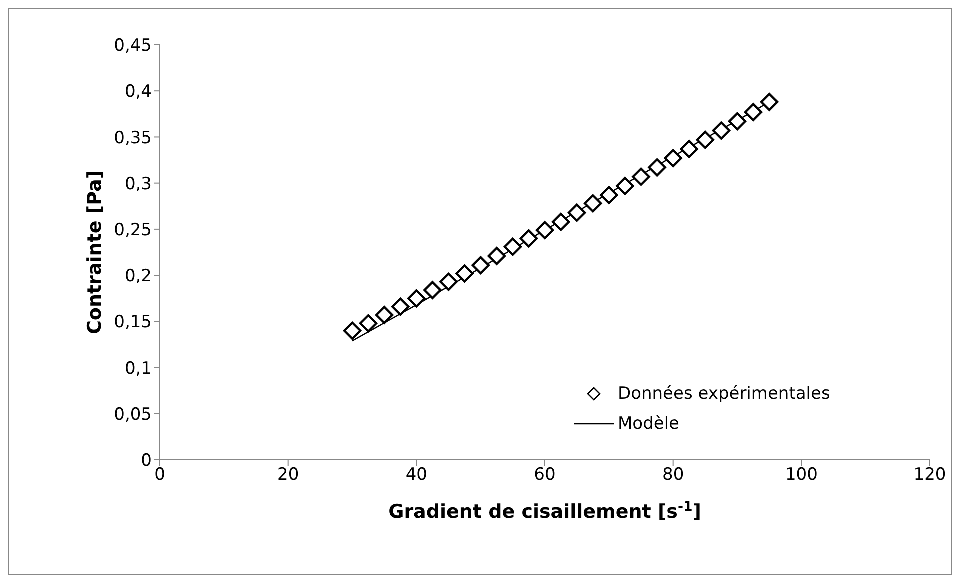 The image size is (960, 583). I want to click on x-tick-label: 20, so click(289, 475).